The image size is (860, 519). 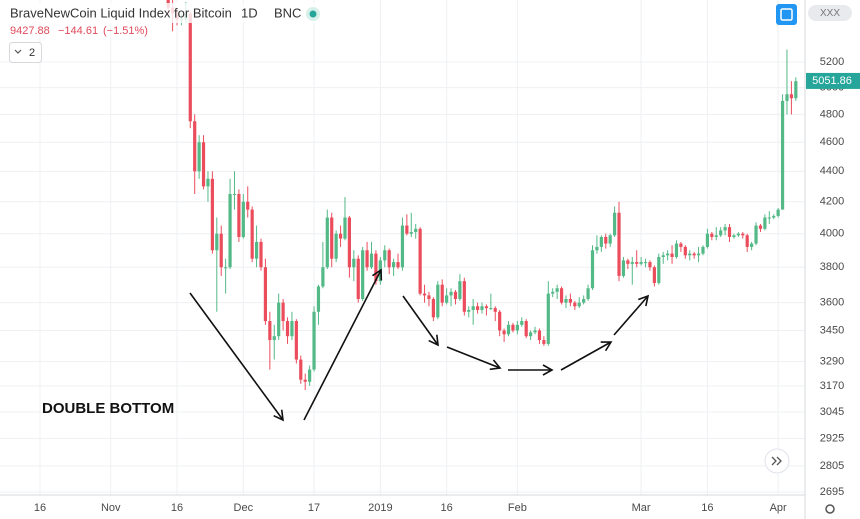 What do you see at coordinates (832, 171) in the screenshot?
I see `y-tick-label: 4400` at bounding box center [832, 171].